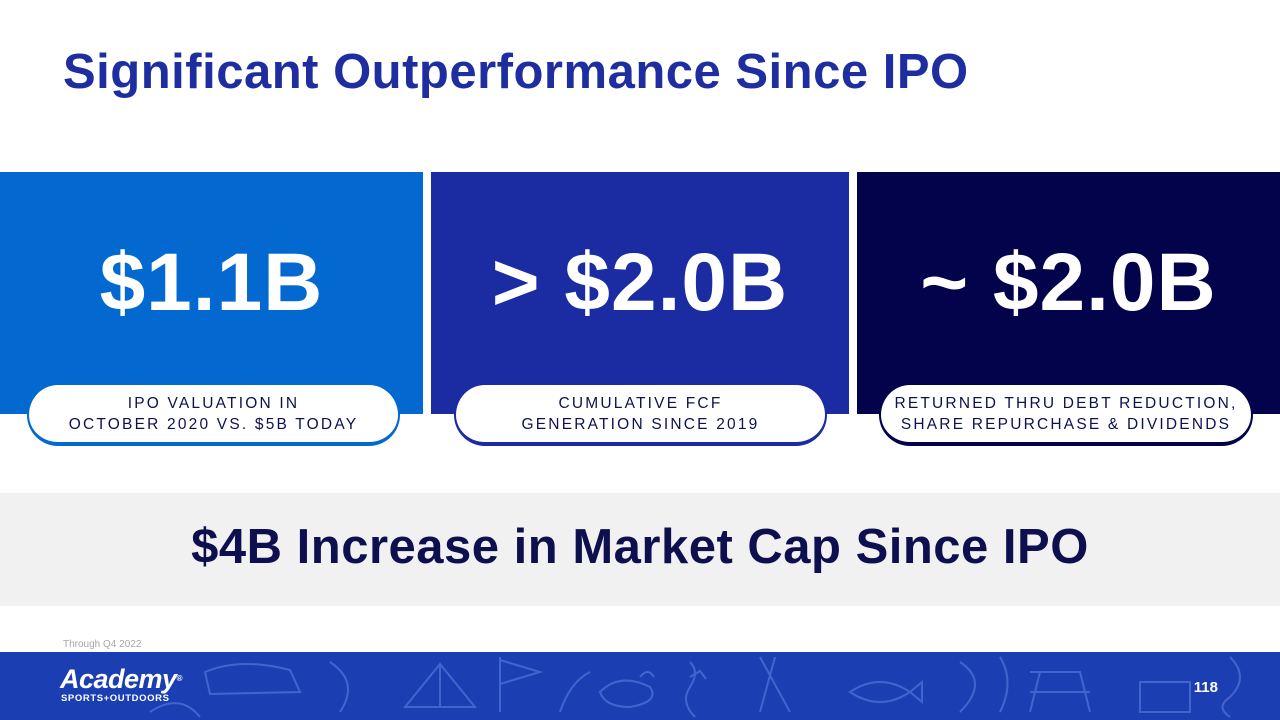  What do you see at coordinates (213, 424) in the screenshot?
I see `caption-line: OCTOBER 2020 VS. $5B TODAY` at bounding box center [213, 424].